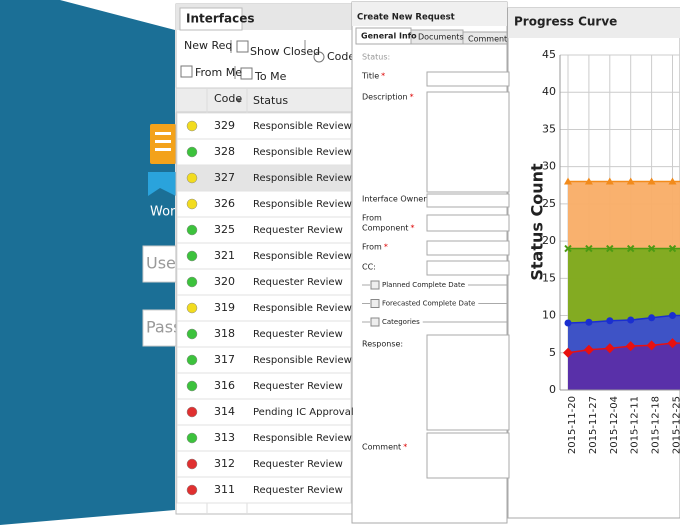 The image size is (680, 525). What do you see at coordinates (428, 304) in the screenshot?
I see `section-title: Forecasted Complete Date` at bounding box center [428, 304].